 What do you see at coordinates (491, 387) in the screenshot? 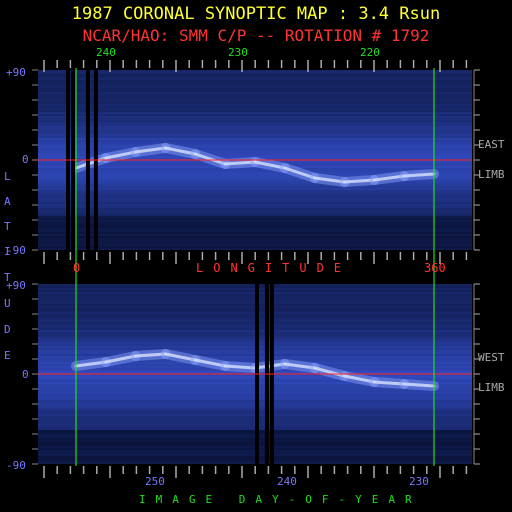
I see `west-limb-label: LIMB` at bounding box center [491, 387].